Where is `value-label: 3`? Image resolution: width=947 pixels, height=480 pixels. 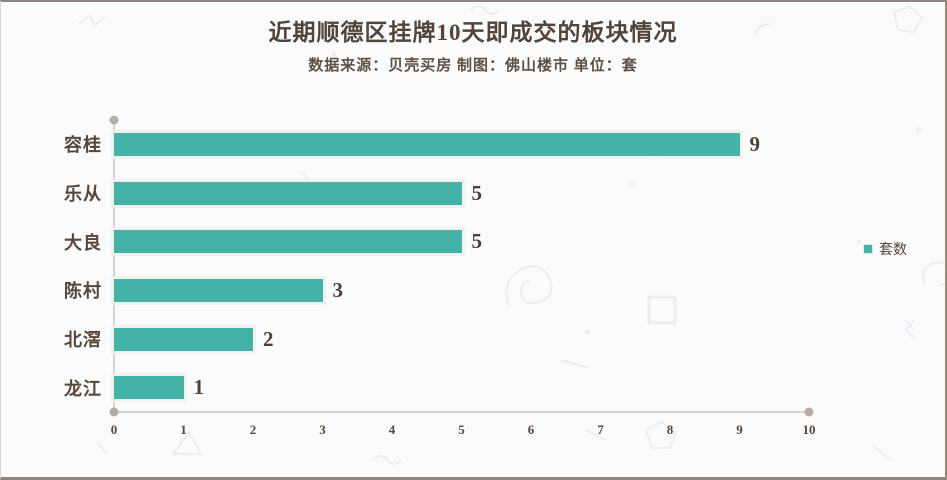
value-label: 3 is located at coordinates (338, 289).